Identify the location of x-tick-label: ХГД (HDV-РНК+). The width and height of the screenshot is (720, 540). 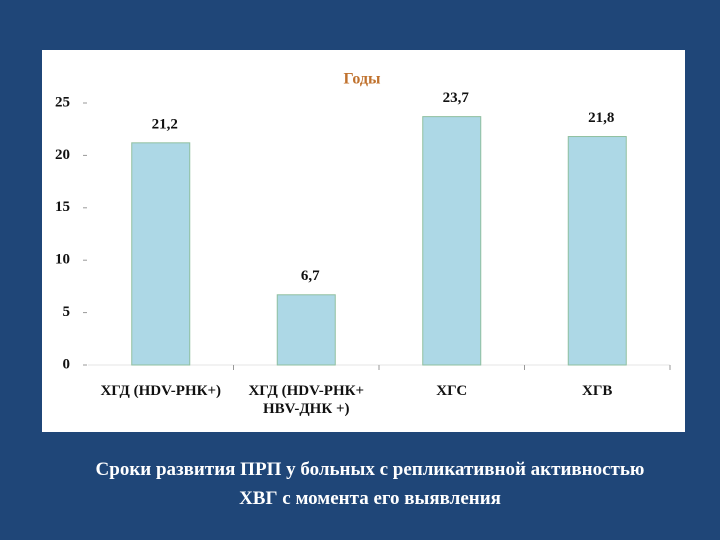
(161, 391).